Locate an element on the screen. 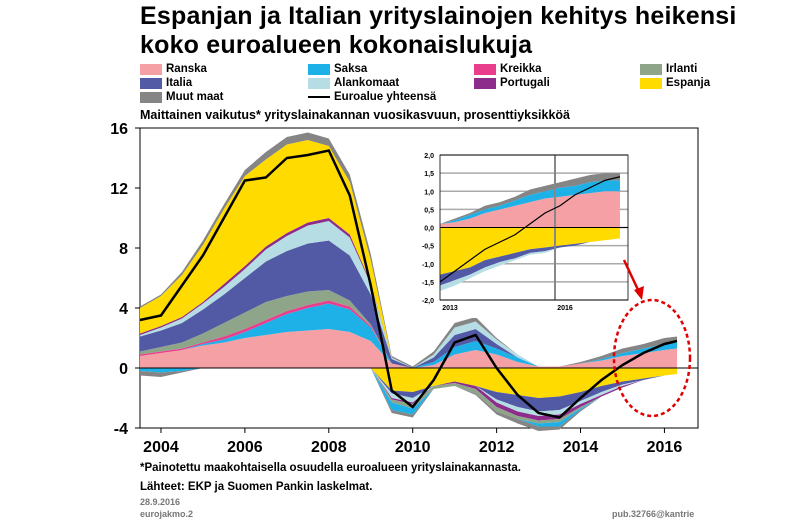 This screenshot has width=800, height=522. date-stamp: 28.9.2016 is located at coordinates (160, 502).